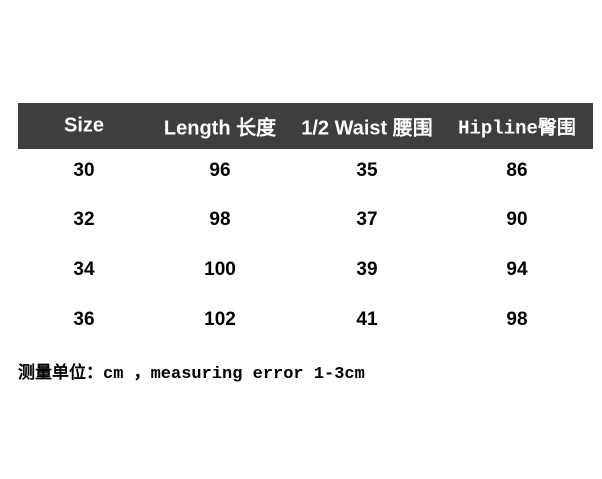  Describe the element at coordinates (517, 319) in the screenshot. I see `cell-hipline: 98` at that location.